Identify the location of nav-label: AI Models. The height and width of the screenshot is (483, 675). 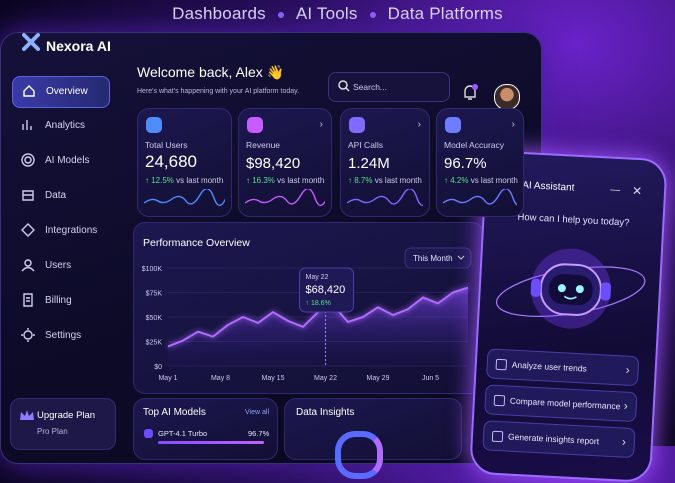
(67, 160).